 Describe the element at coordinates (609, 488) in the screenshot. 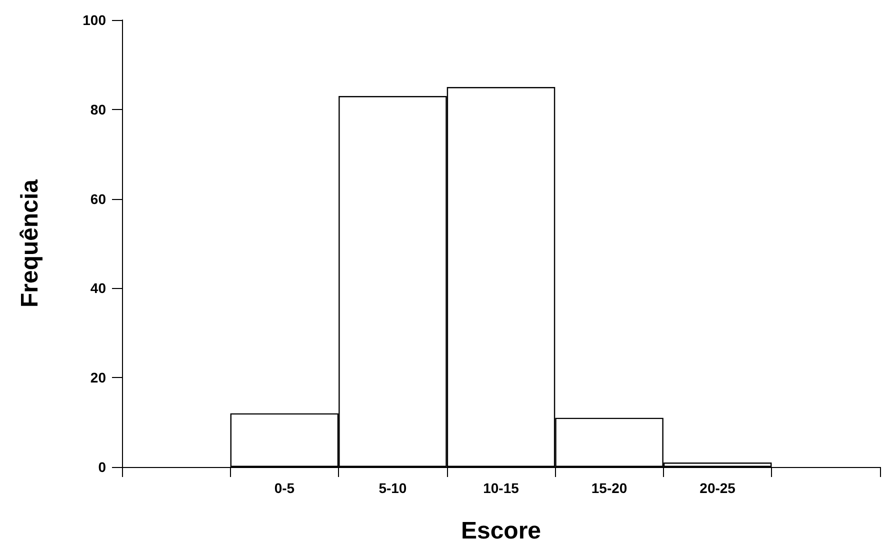

I see `x-tick-label: 15-20` at that location.